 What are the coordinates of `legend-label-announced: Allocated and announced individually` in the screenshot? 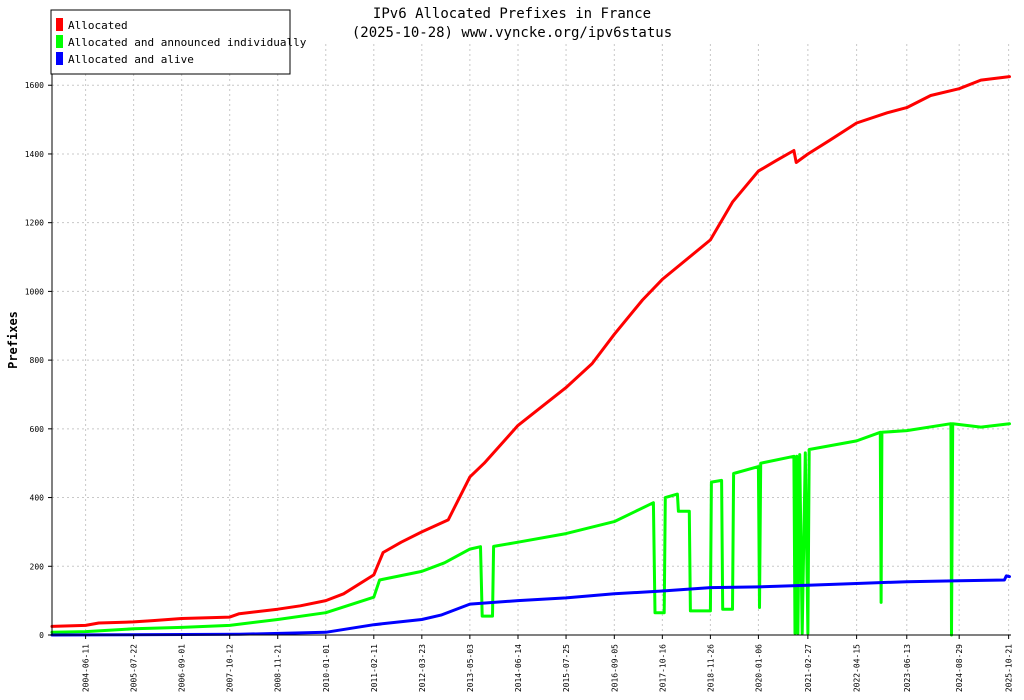 It's located at (187, 42).